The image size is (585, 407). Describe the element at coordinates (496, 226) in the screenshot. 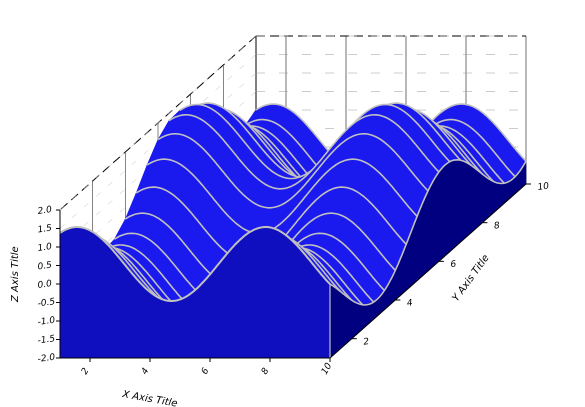

I see `y-tick-label: 8` at that location.